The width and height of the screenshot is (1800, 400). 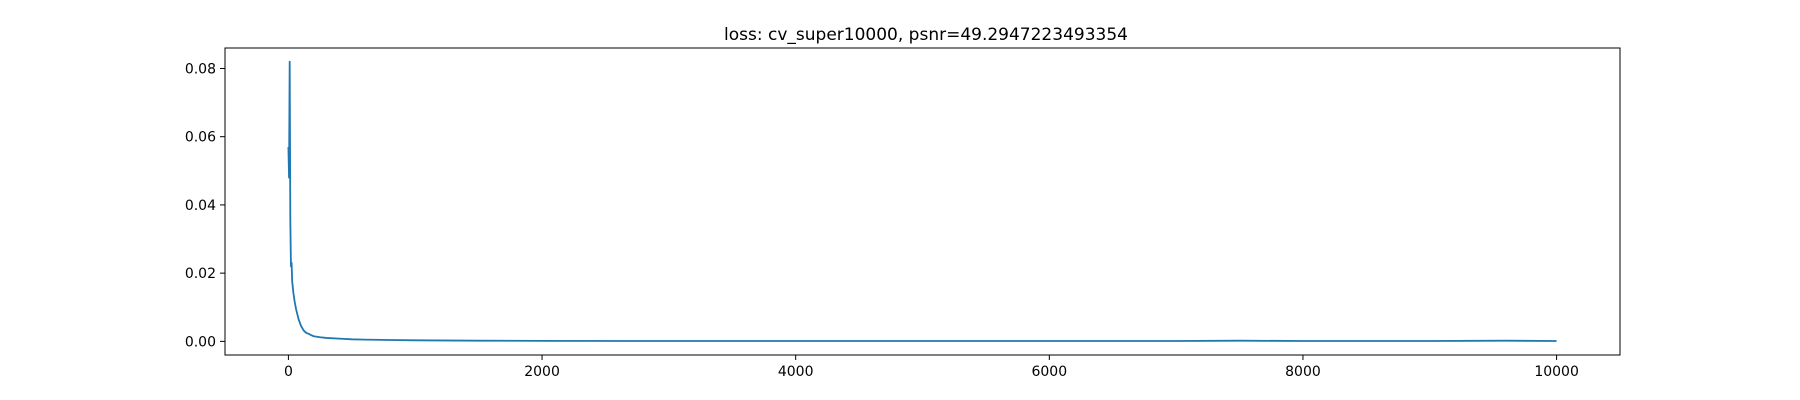 What do you see at coordinates (200, 69) in the screenshot?
I see `y-tick-label: 0.08` at bounding box center [200, 69].